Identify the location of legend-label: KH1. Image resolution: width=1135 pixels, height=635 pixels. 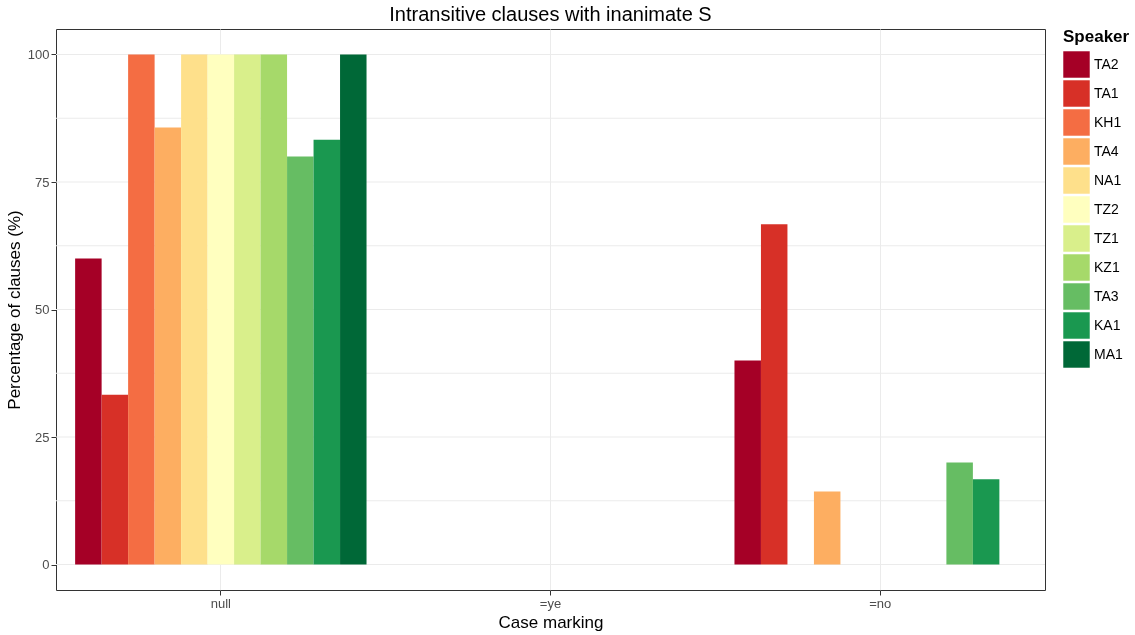
(1108, 121).